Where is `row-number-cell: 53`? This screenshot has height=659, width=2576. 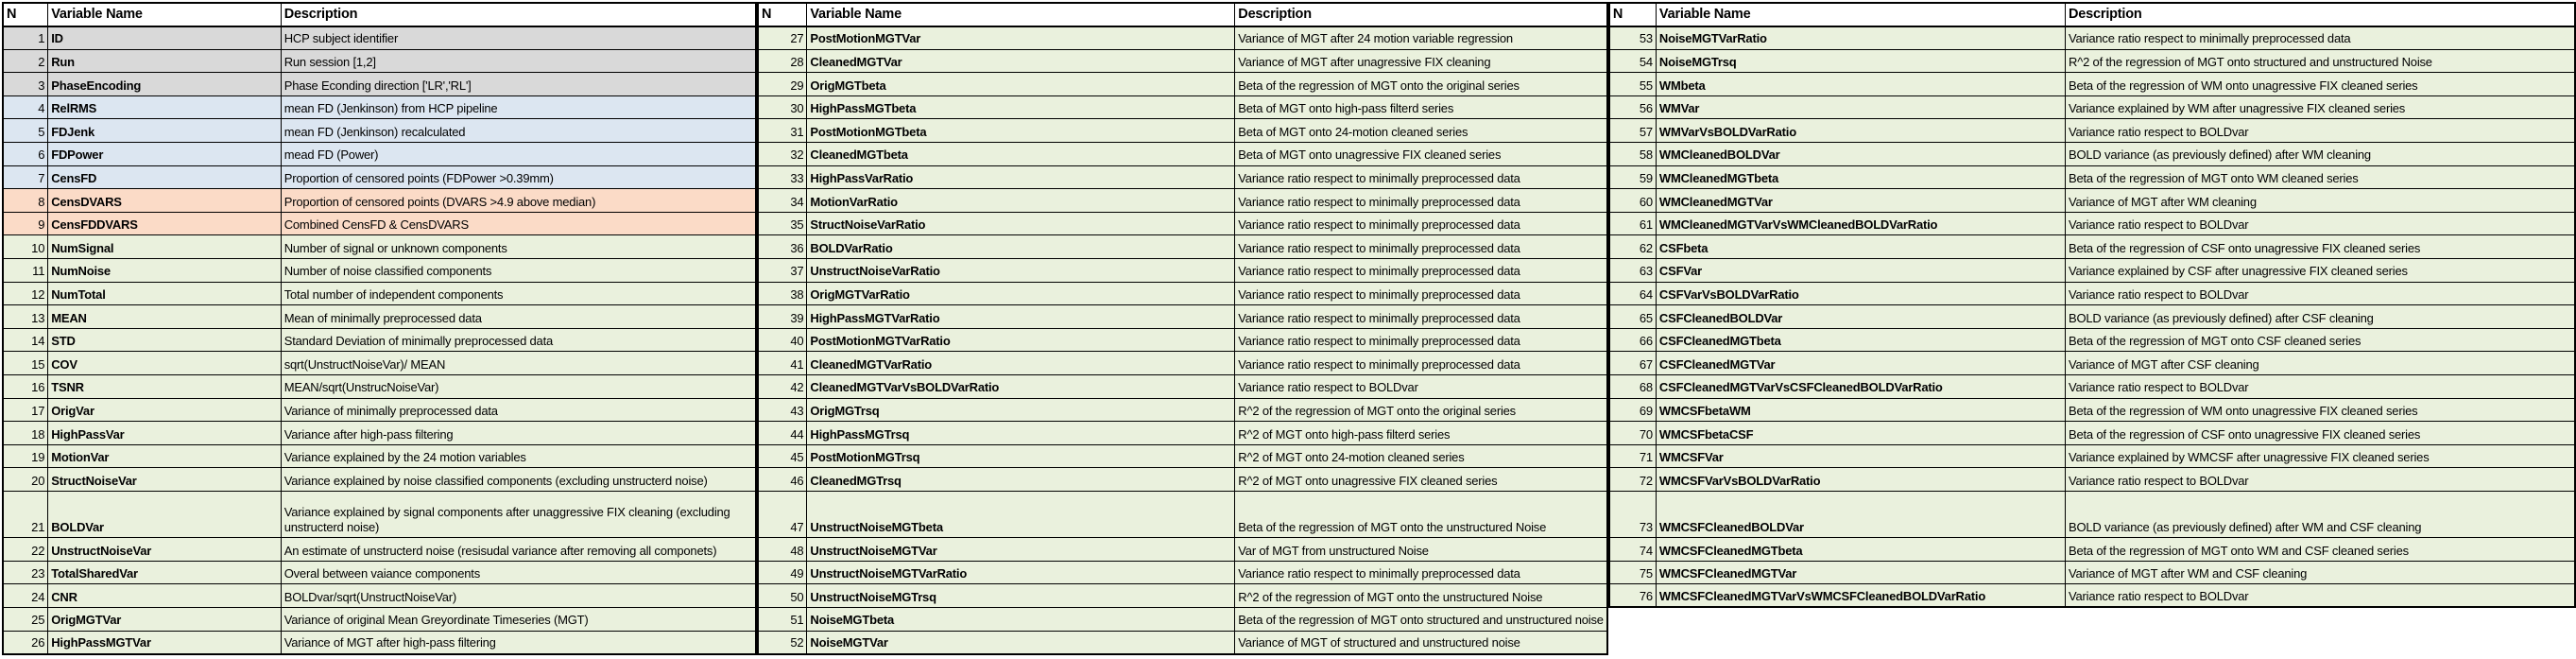
row-number-cell: 53 is located at coordinates (1632, 38).